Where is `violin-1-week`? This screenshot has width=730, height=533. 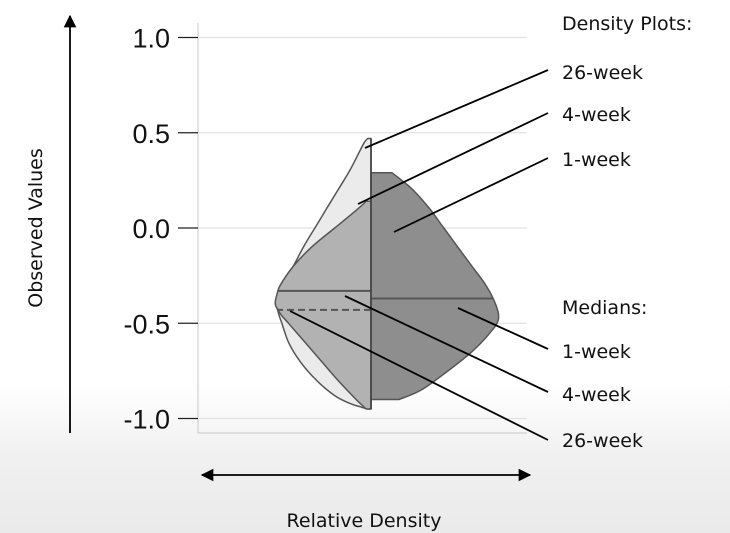
violin-1-week is located at coordinates (435, 286).